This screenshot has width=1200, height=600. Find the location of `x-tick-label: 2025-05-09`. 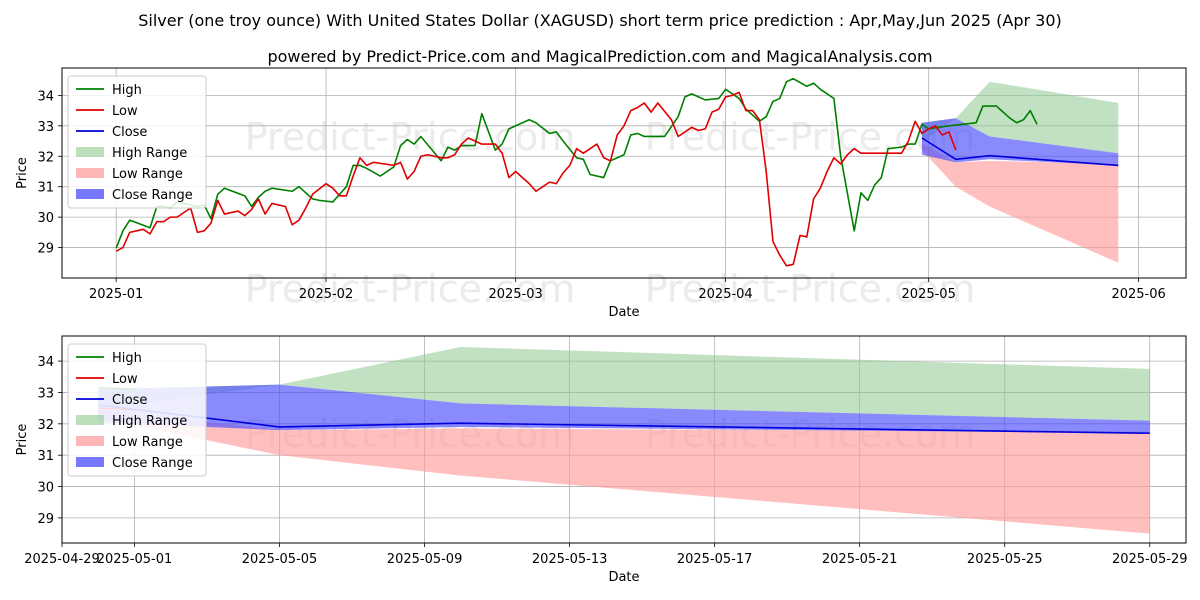

x-tick-label: 2025-05-09 is located at coordinates (425, 559).